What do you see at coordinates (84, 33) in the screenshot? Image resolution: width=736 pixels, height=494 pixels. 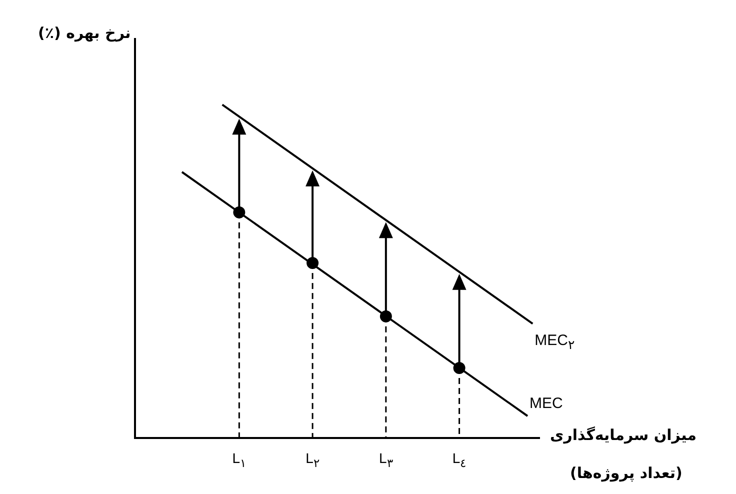 I see `y-axis-title: نرخ بهره (٪)` at bounding box center [84, 33].